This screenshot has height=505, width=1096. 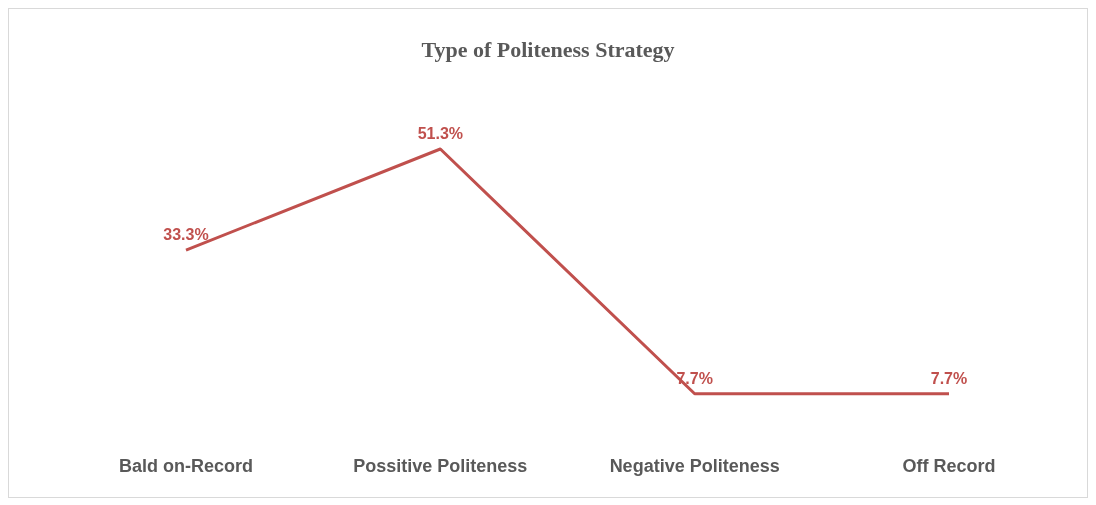 I want to click on x-tick-label: Negative Politeness, so click(x=694, y=465).